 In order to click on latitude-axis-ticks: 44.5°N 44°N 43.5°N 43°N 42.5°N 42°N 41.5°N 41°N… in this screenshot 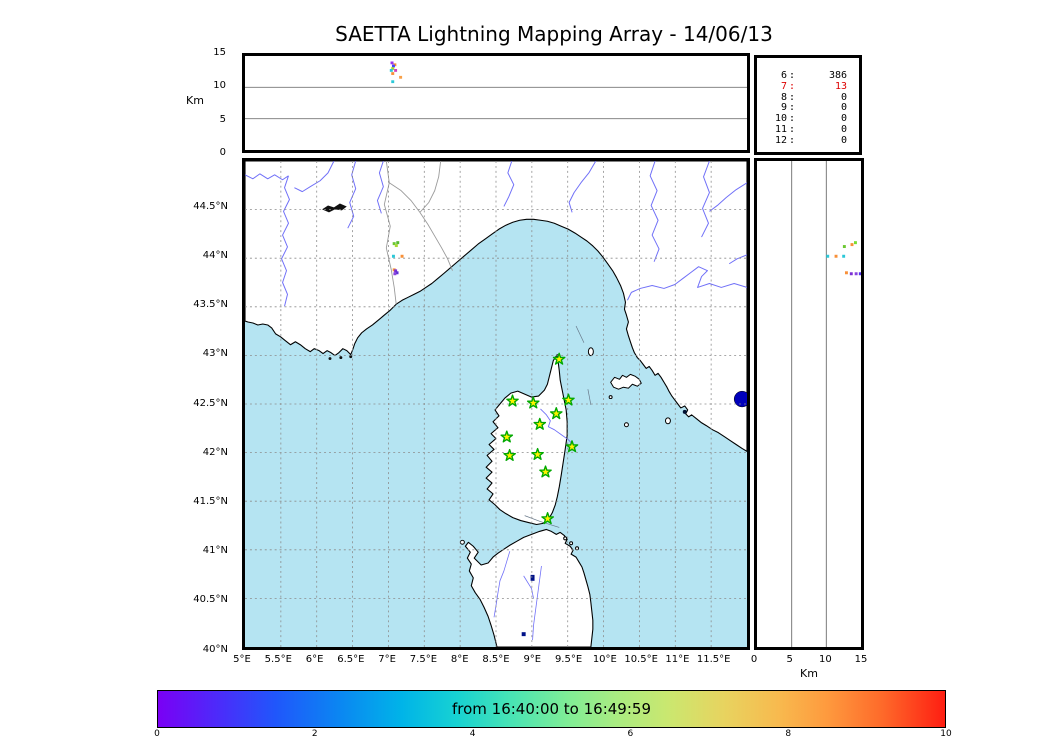, I will do `click(198, 406)`.